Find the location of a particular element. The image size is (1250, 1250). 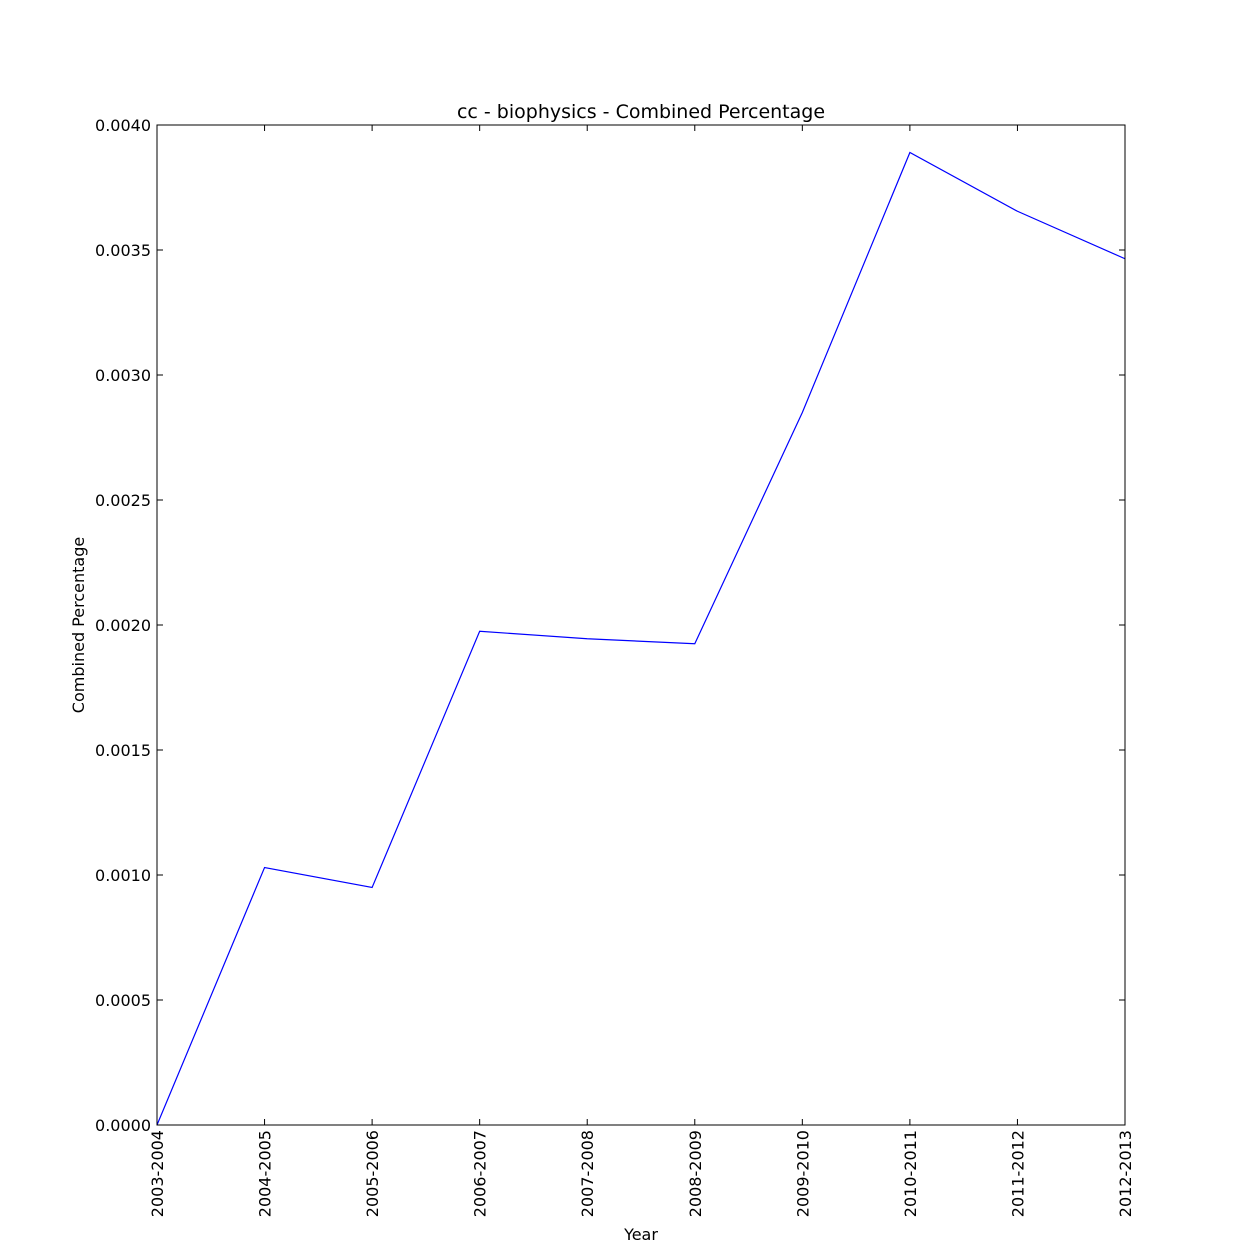

y-tick-label: 0.0040 is located at coordinates (123, 125).